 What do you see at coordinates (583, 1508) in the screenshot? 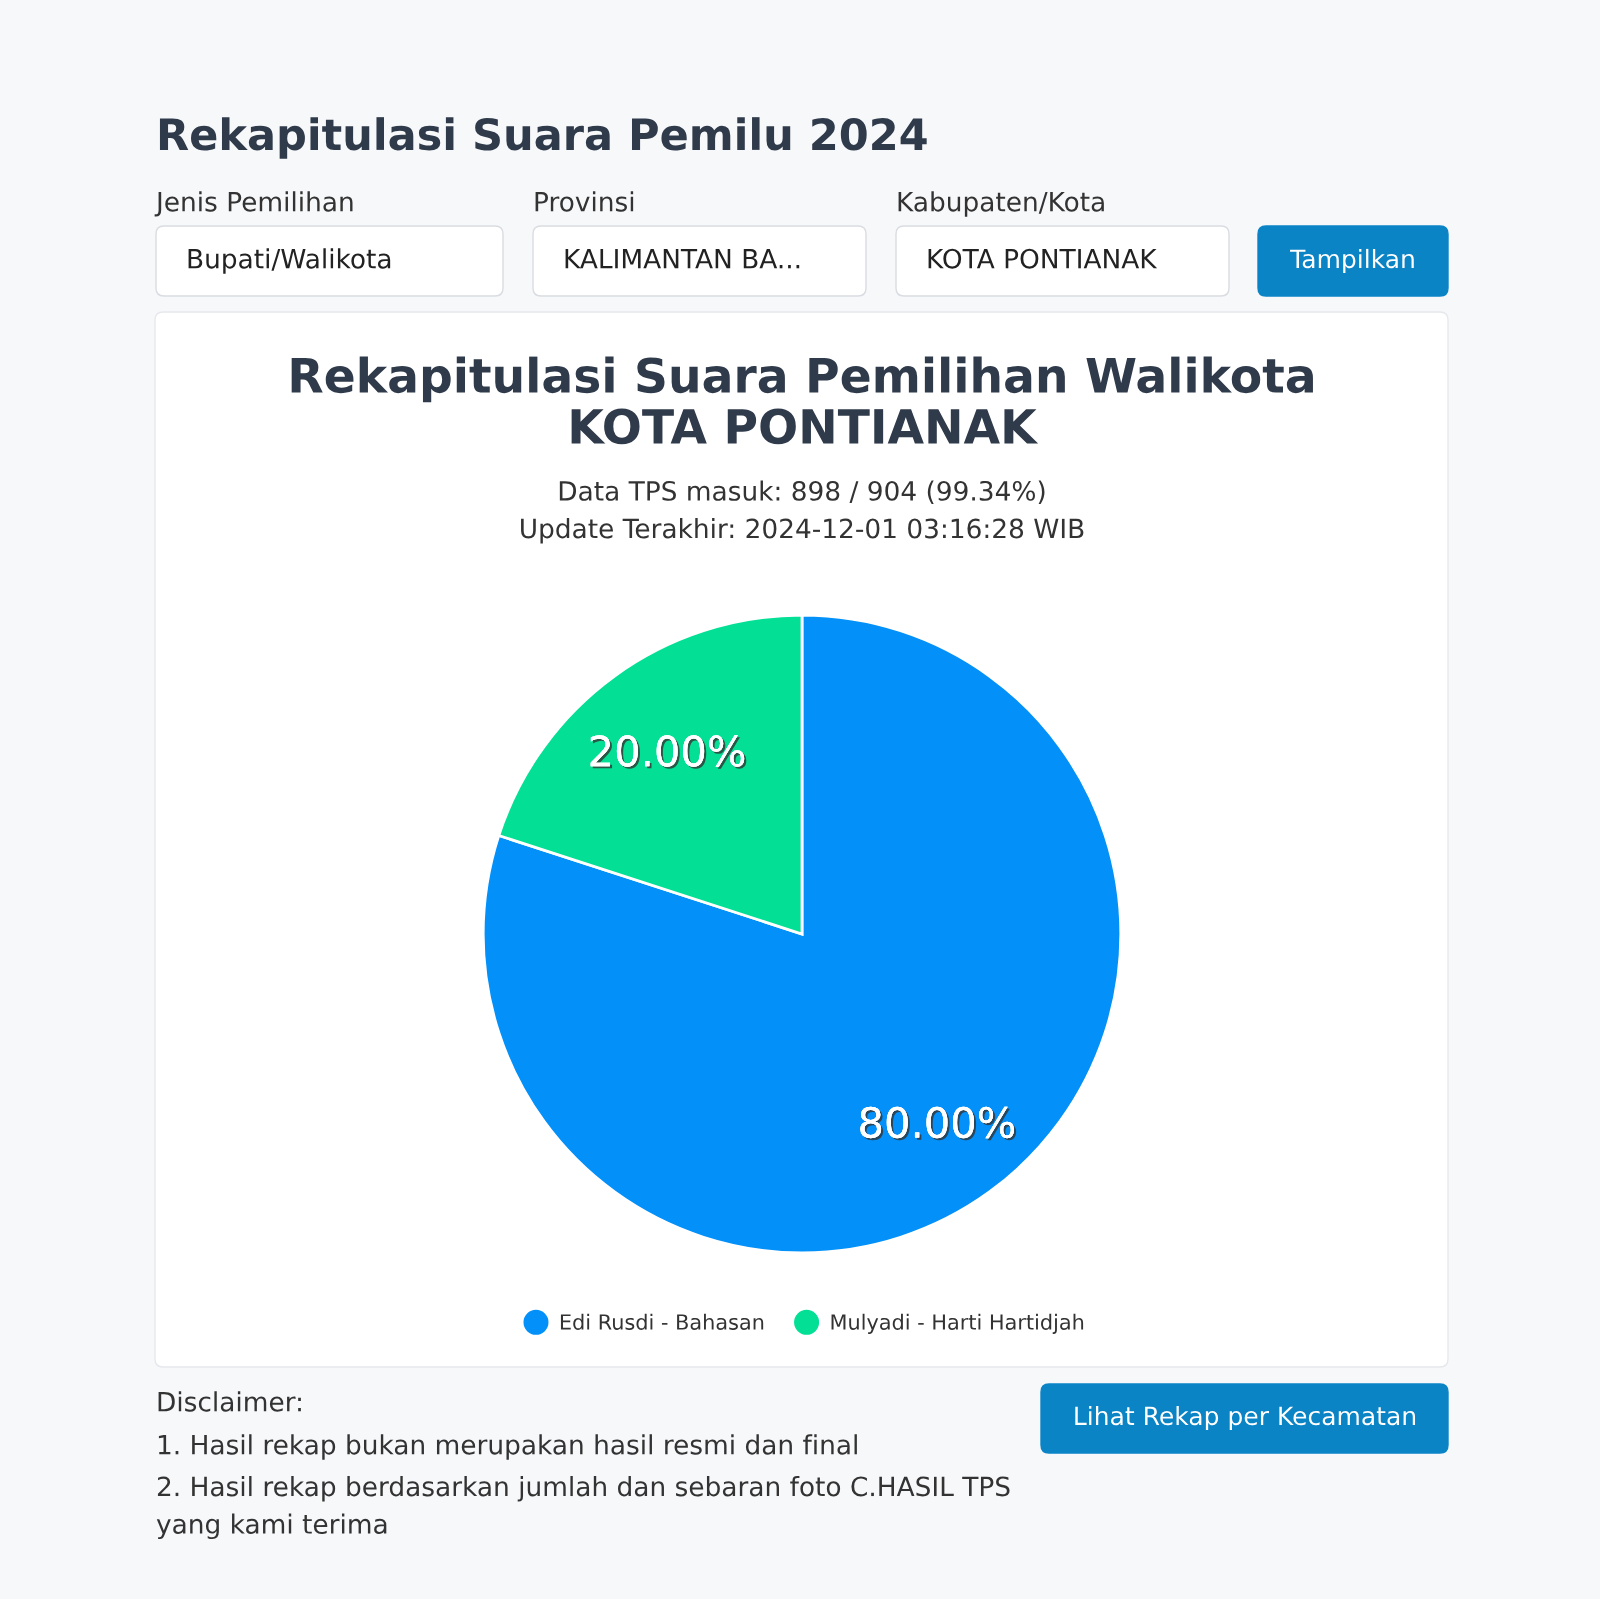
I see `text: 2. Hasil rekap berdasarkan jumlah dan sebaran foto C.HASIL TPS yang kami terima` at bounding box center [583, 1508].